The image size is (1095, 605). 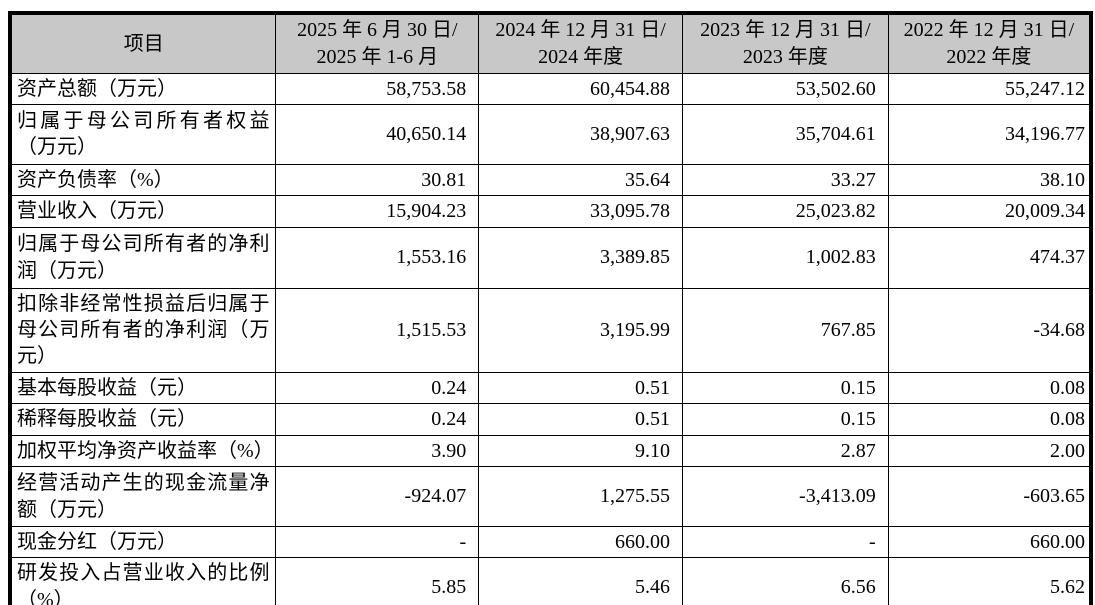 I want to click on column-header-2022: 2022 年 12 月 31 日/ 2022 年度, so click(x=989, y=43).